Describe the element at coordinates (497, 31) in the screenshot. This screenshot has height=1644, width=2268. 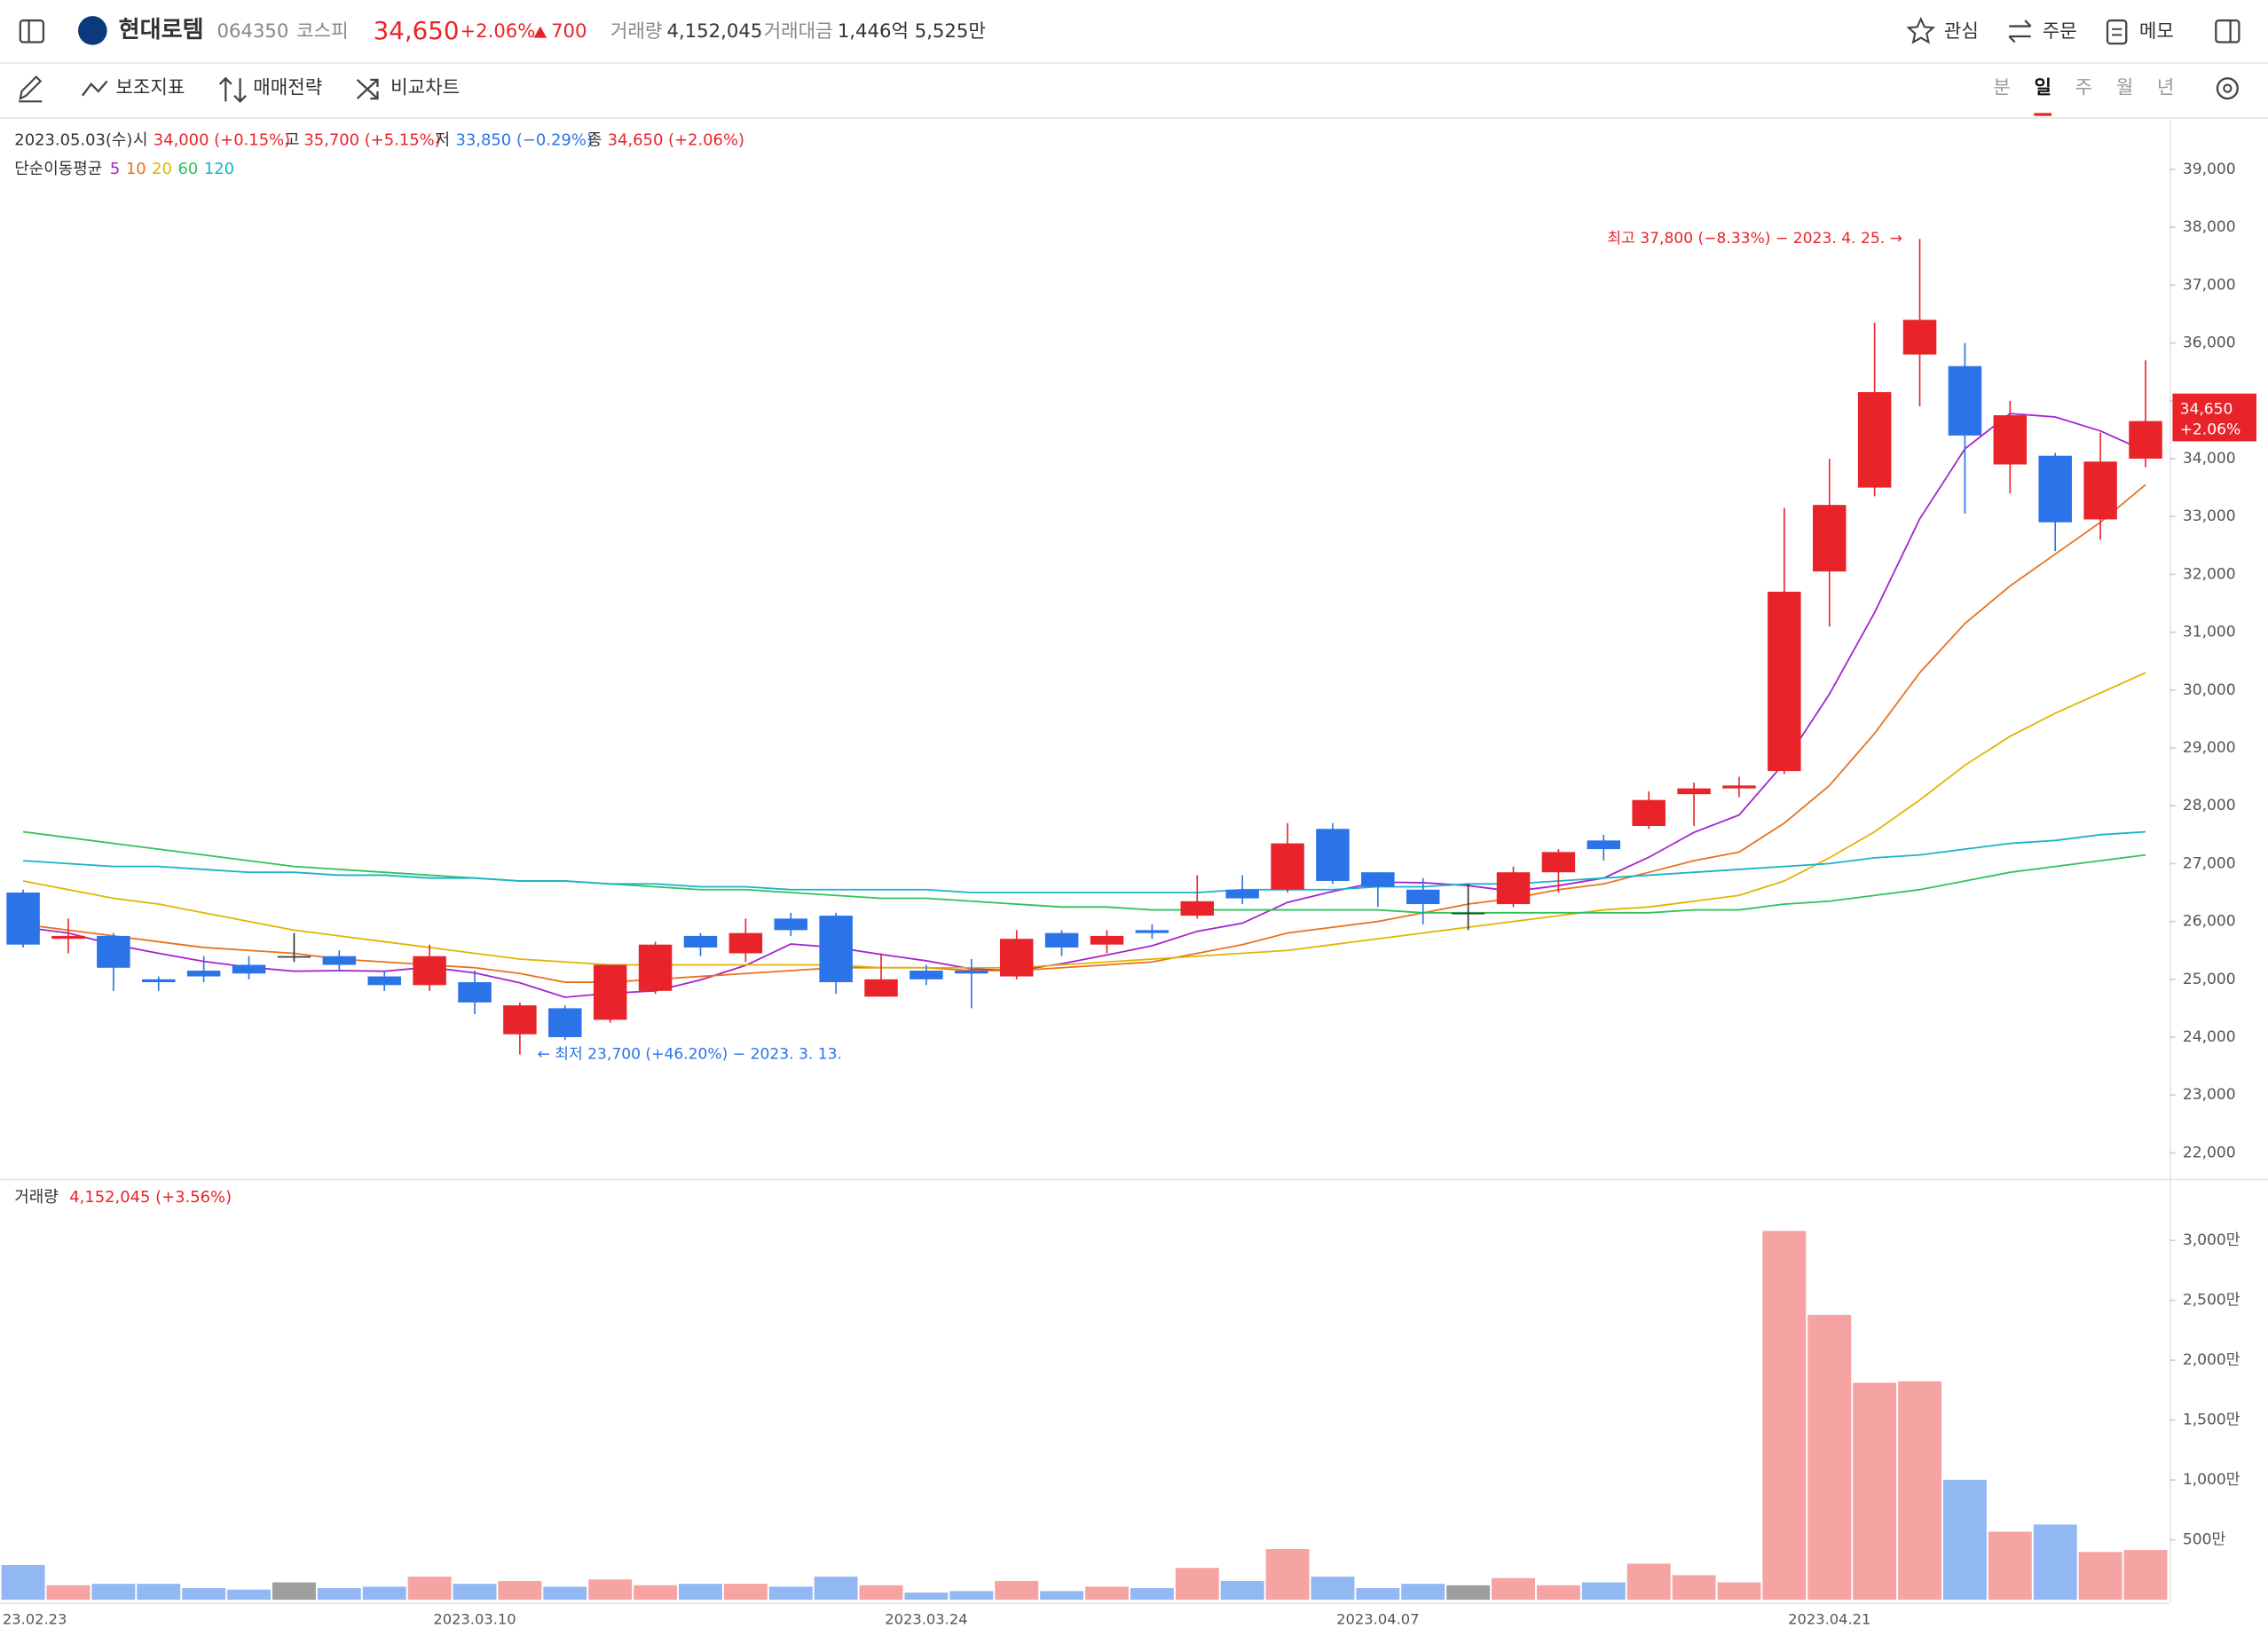
I see `change-pct: +2.06%` at that location.